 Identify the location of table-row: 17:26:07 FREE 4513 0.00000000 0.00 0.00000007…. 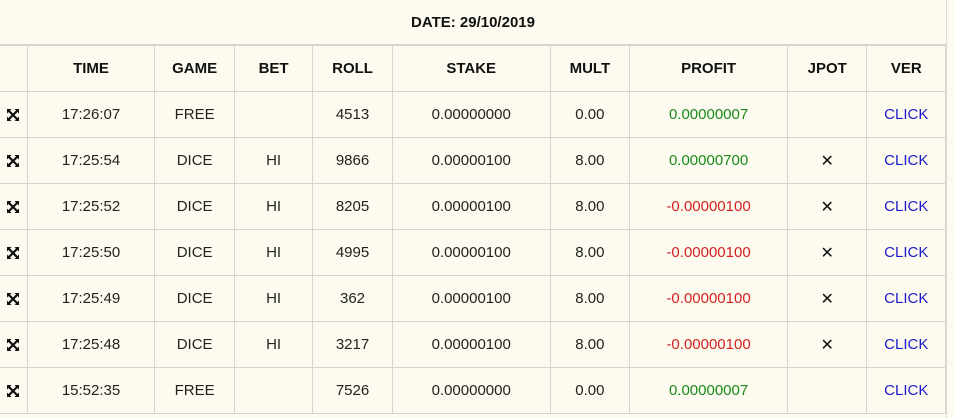
(473, 114).